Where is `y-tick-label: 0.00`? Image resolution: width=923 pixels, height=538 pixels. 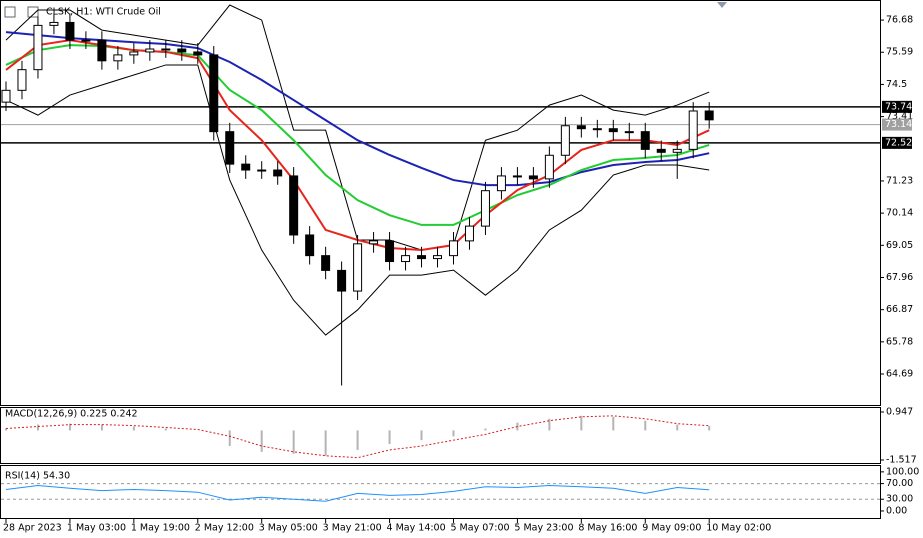
y-tick-label: 0.00 is located at coordinates (896, 510).